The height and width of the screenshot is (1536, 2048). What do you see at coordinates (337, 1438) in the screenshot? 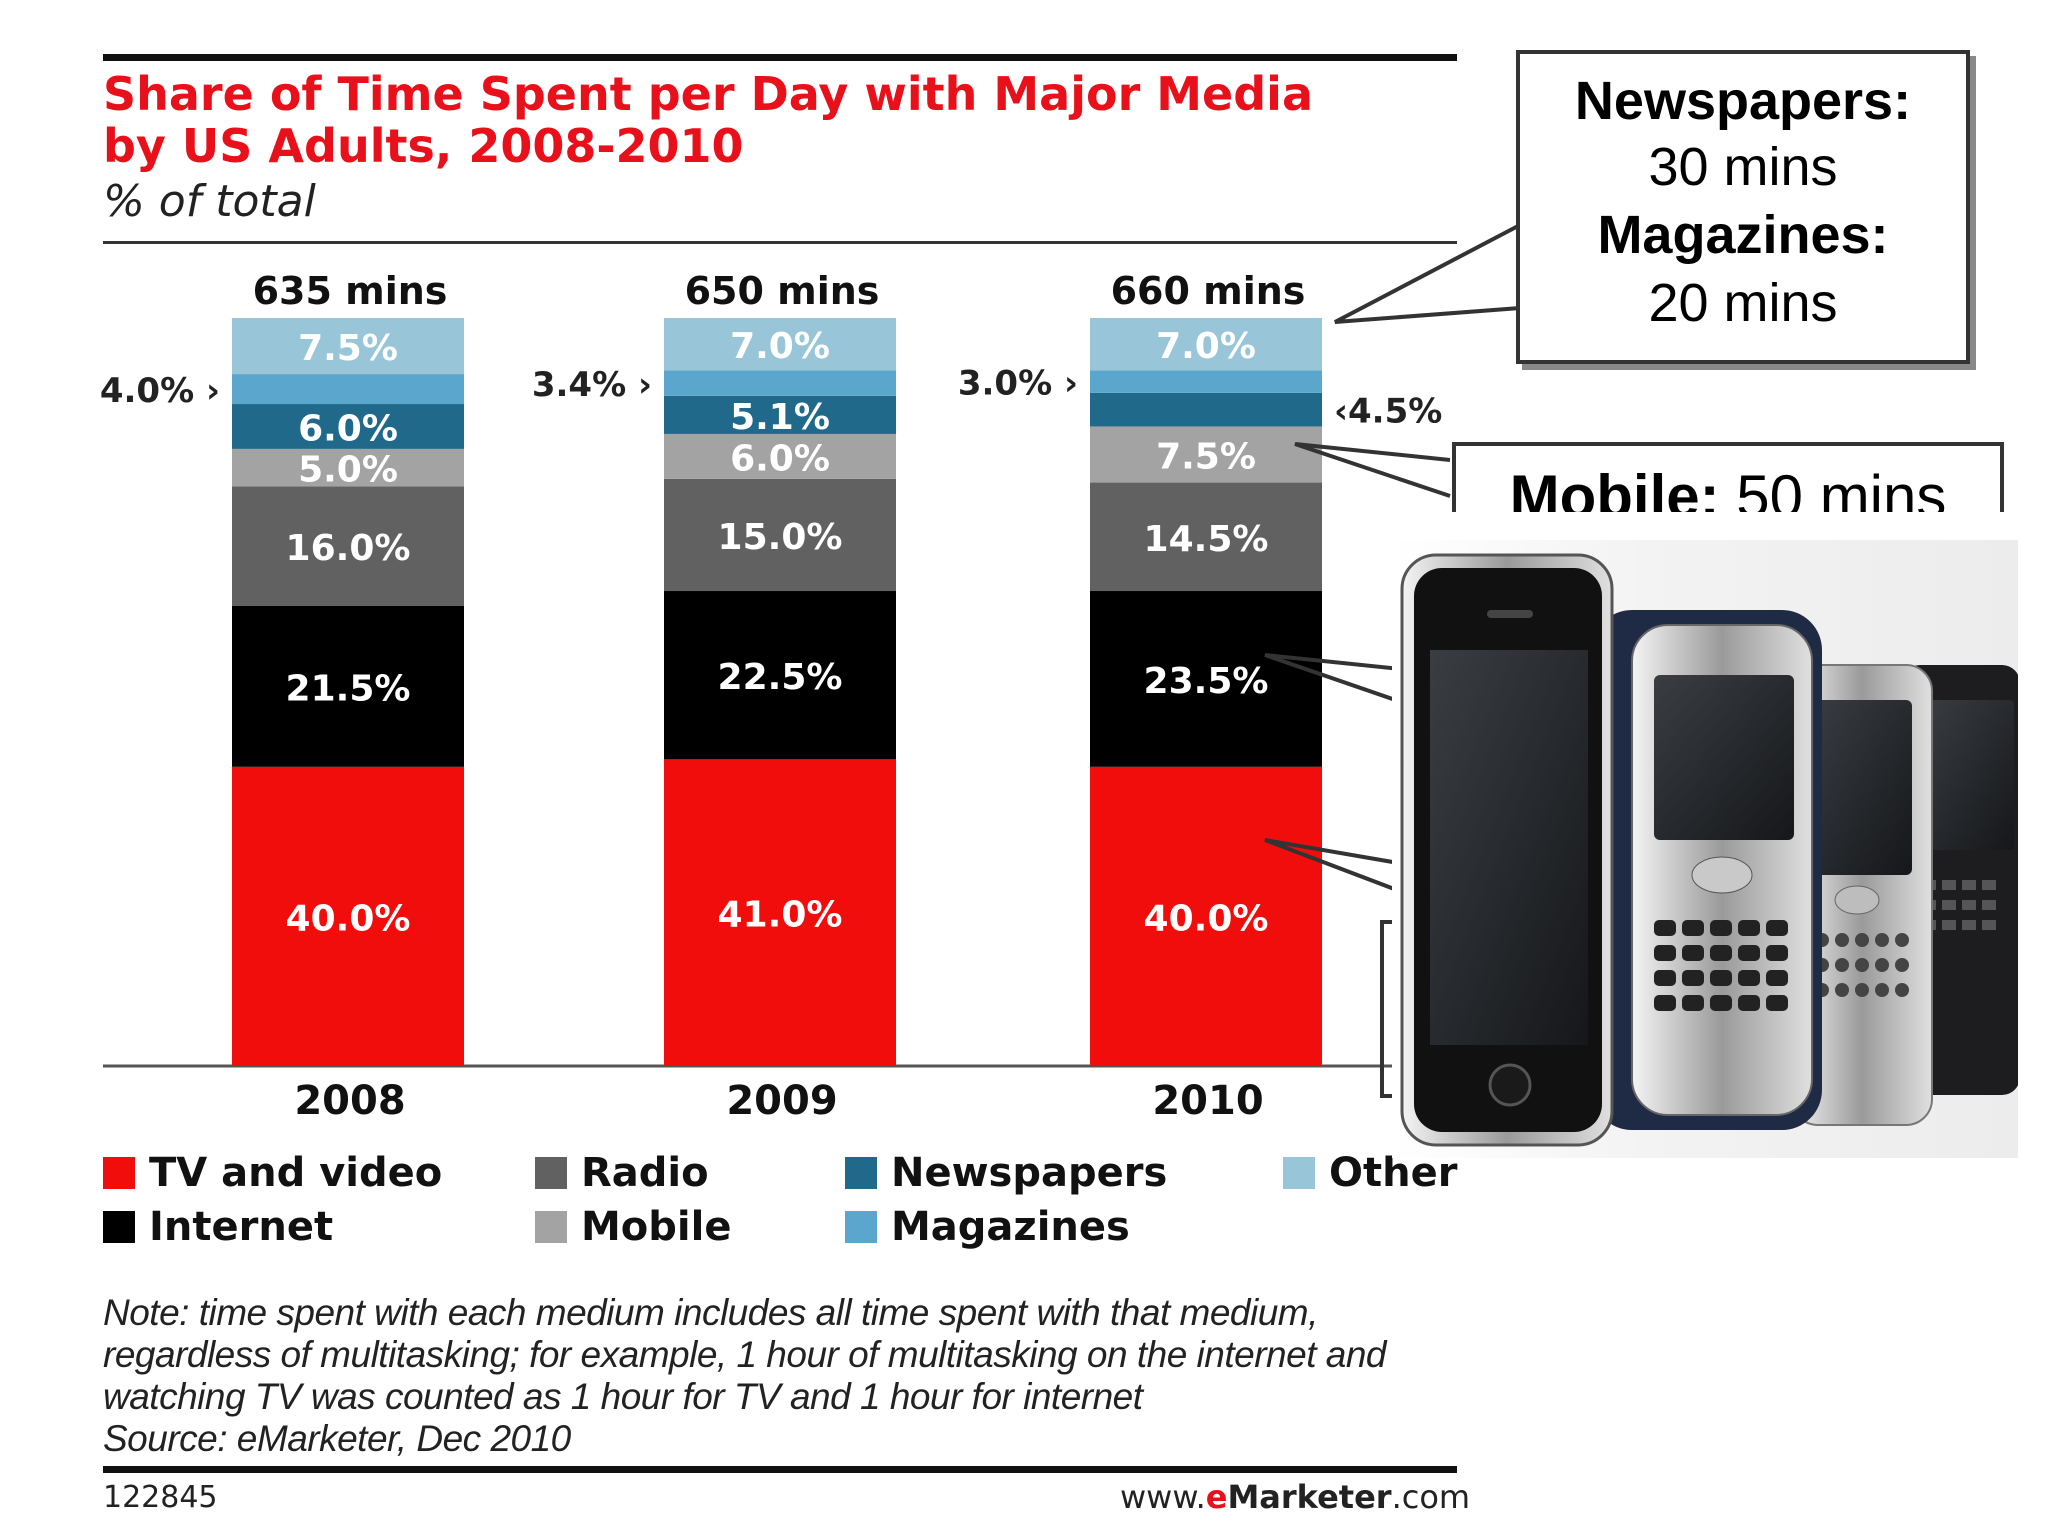
I see `source-text: Source: eMarketer, Dec 2010` at bounding box center [337, 1438].